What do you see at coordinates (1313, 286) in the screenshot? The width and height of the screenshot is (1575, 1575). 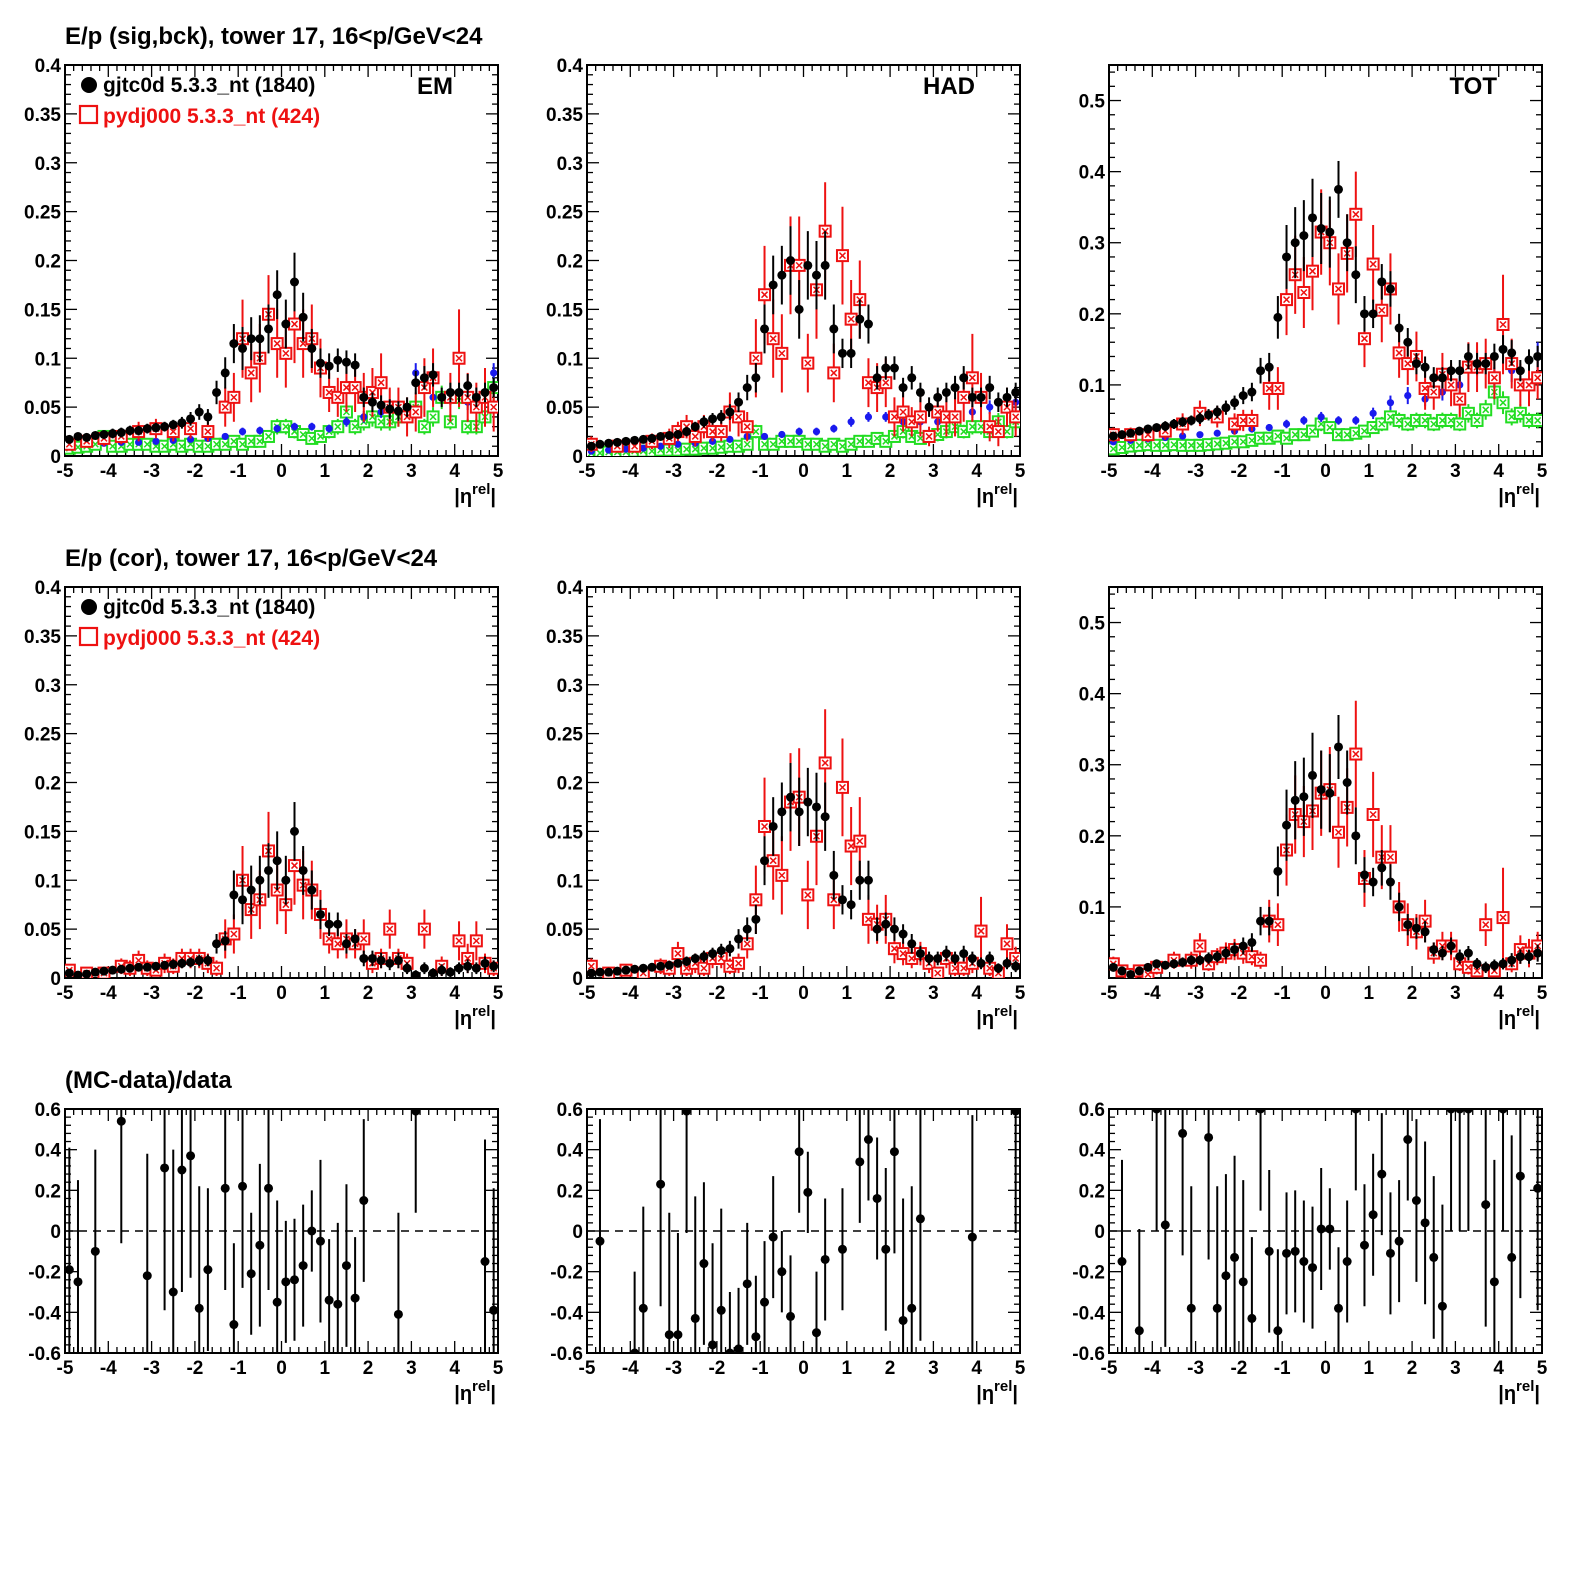 I see `panel-r0-c2: -5 -4 -3 -2 -1 0 1 2 3 4 5 0.1 0.2 0.3 0.4 0.5 |ηrel| TOT` at bounding box center [1313, 286].